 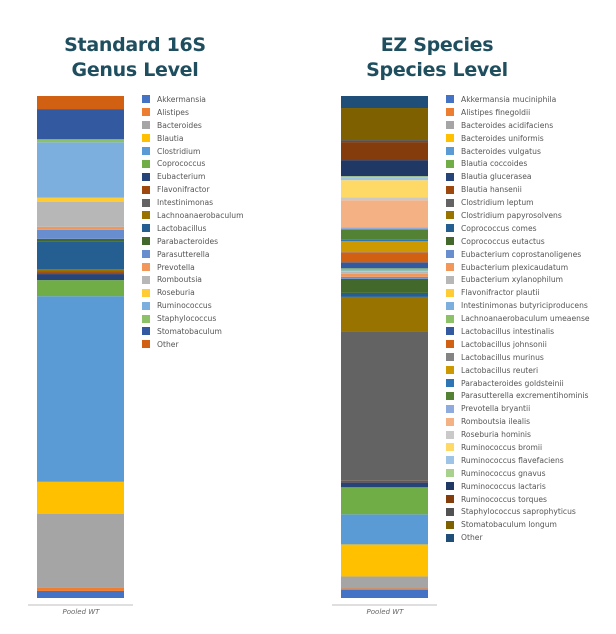 What do you see at coordinates (80, 551) in the screenshot?
I see `bar-segment-bacteroides` at bounding box center [80, 551].